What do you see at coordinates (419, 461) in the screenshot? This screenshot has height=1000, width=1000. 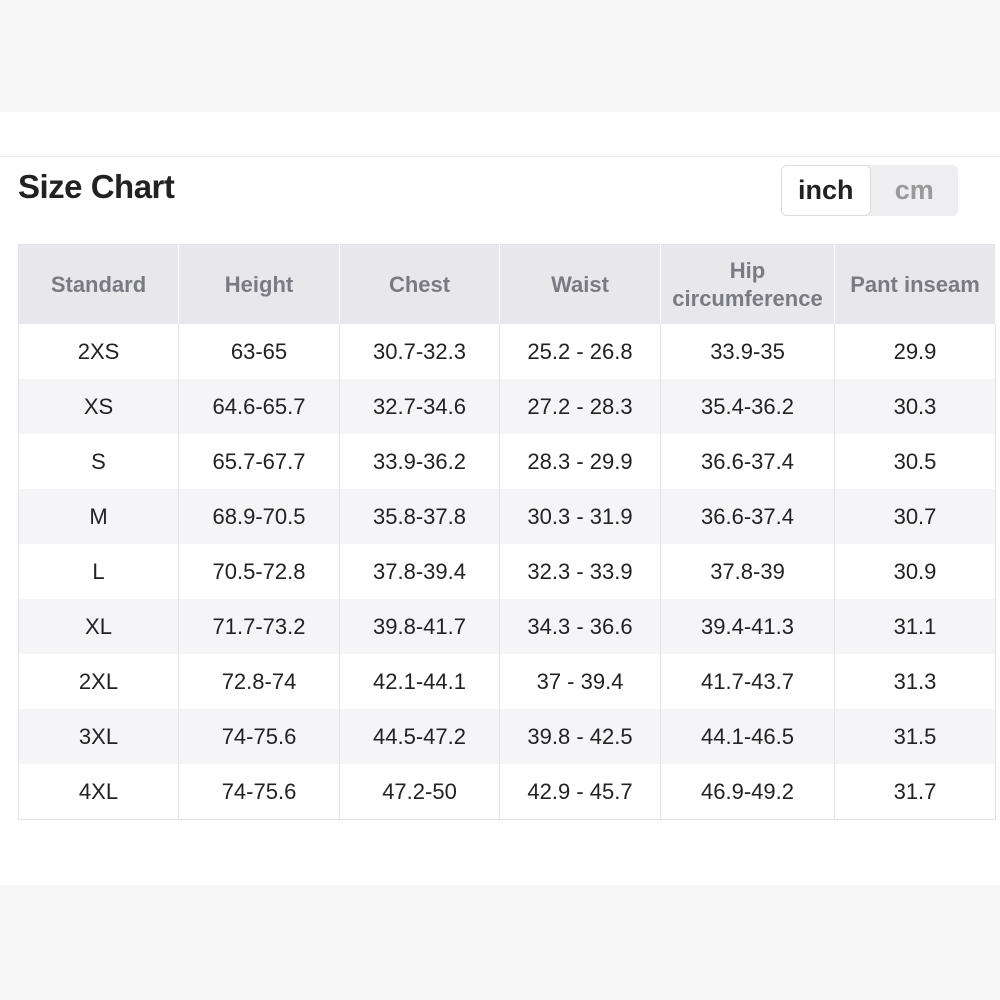 I see `table-cell: 33.9-36.2` at bounding box center [419, 461].